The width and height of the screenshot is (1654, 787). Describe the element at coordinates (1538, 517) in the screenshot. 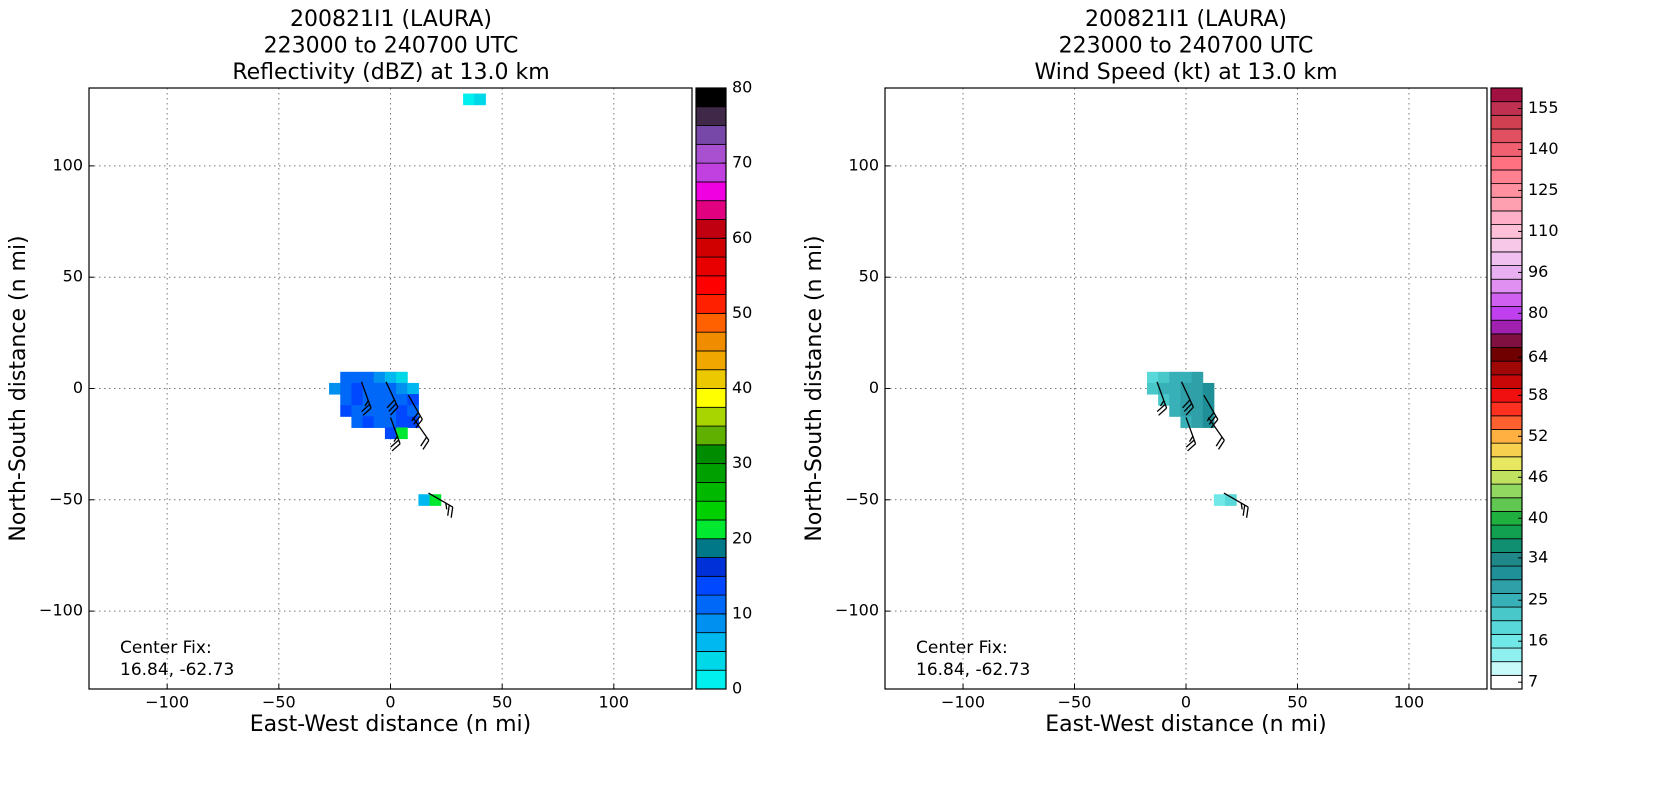

I see `colorbar-label: 40` at that location.